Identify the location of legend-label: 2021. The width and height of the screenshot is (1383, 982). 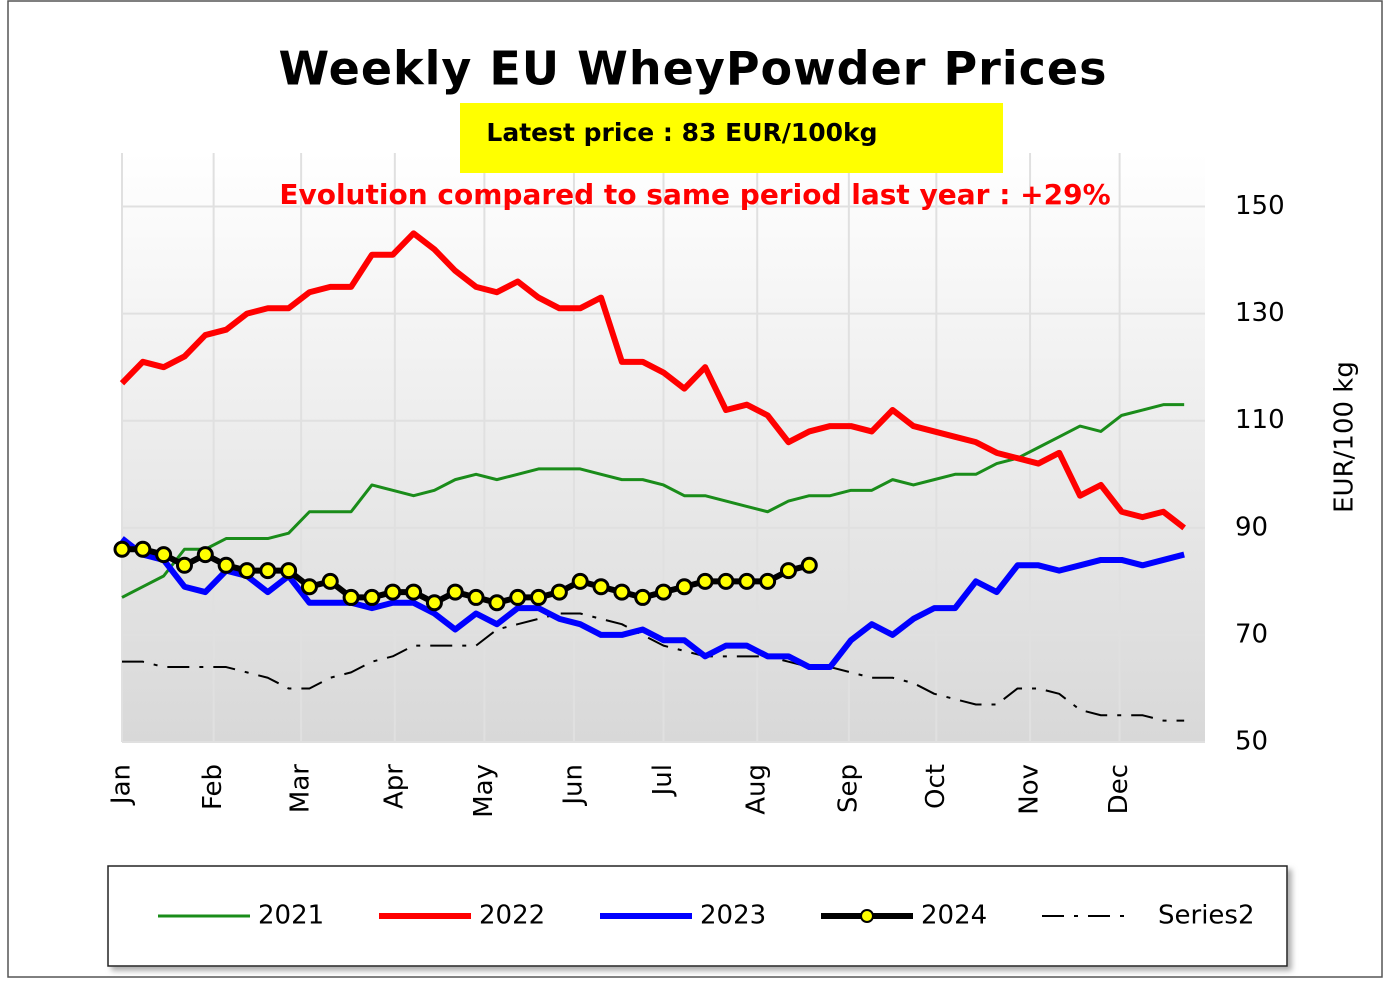
(291, 916).